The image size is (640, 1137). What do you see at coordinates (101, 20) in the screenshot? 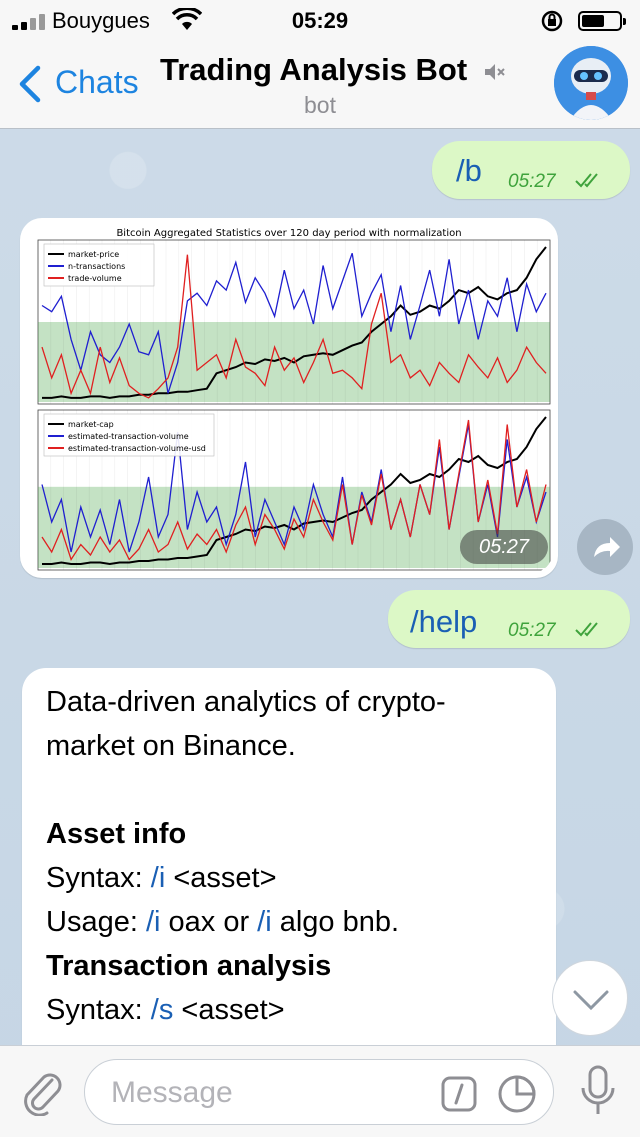
I see `carrier-name: Bouygues` at bounding box center [101, 20].